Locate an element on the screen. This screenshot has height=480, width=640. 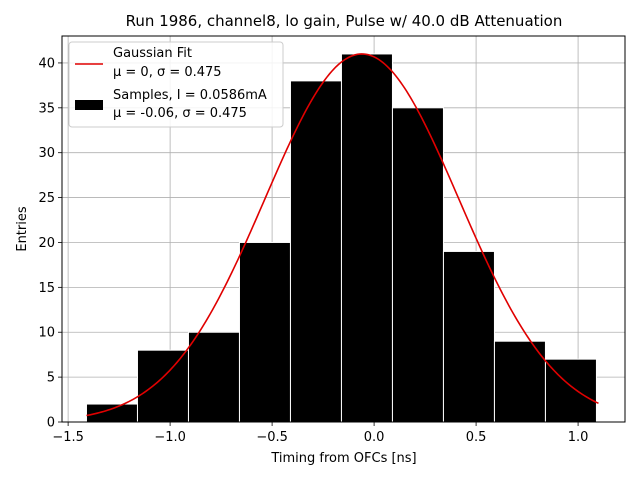
y-tick-label-0: 0 is located at coordinates (51, 423).